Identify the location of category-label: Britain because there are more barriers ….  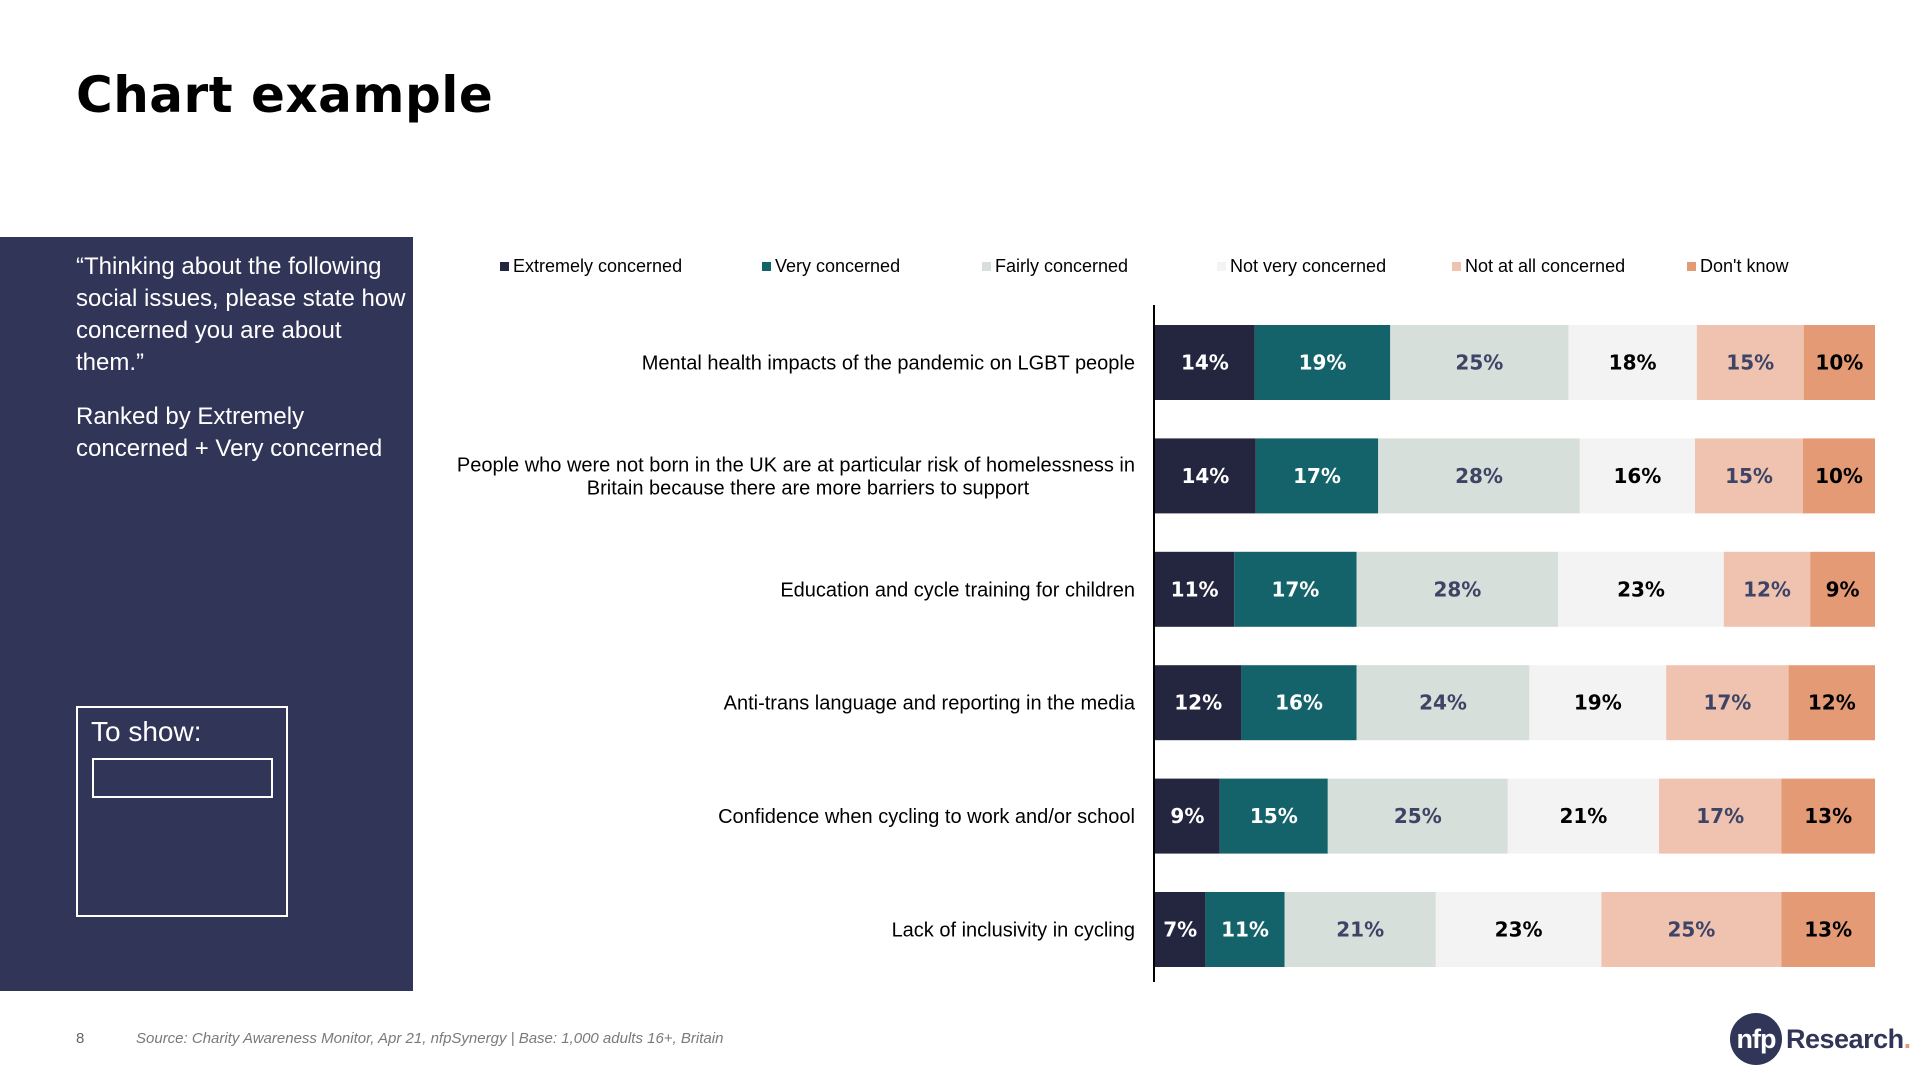
(808, 488).